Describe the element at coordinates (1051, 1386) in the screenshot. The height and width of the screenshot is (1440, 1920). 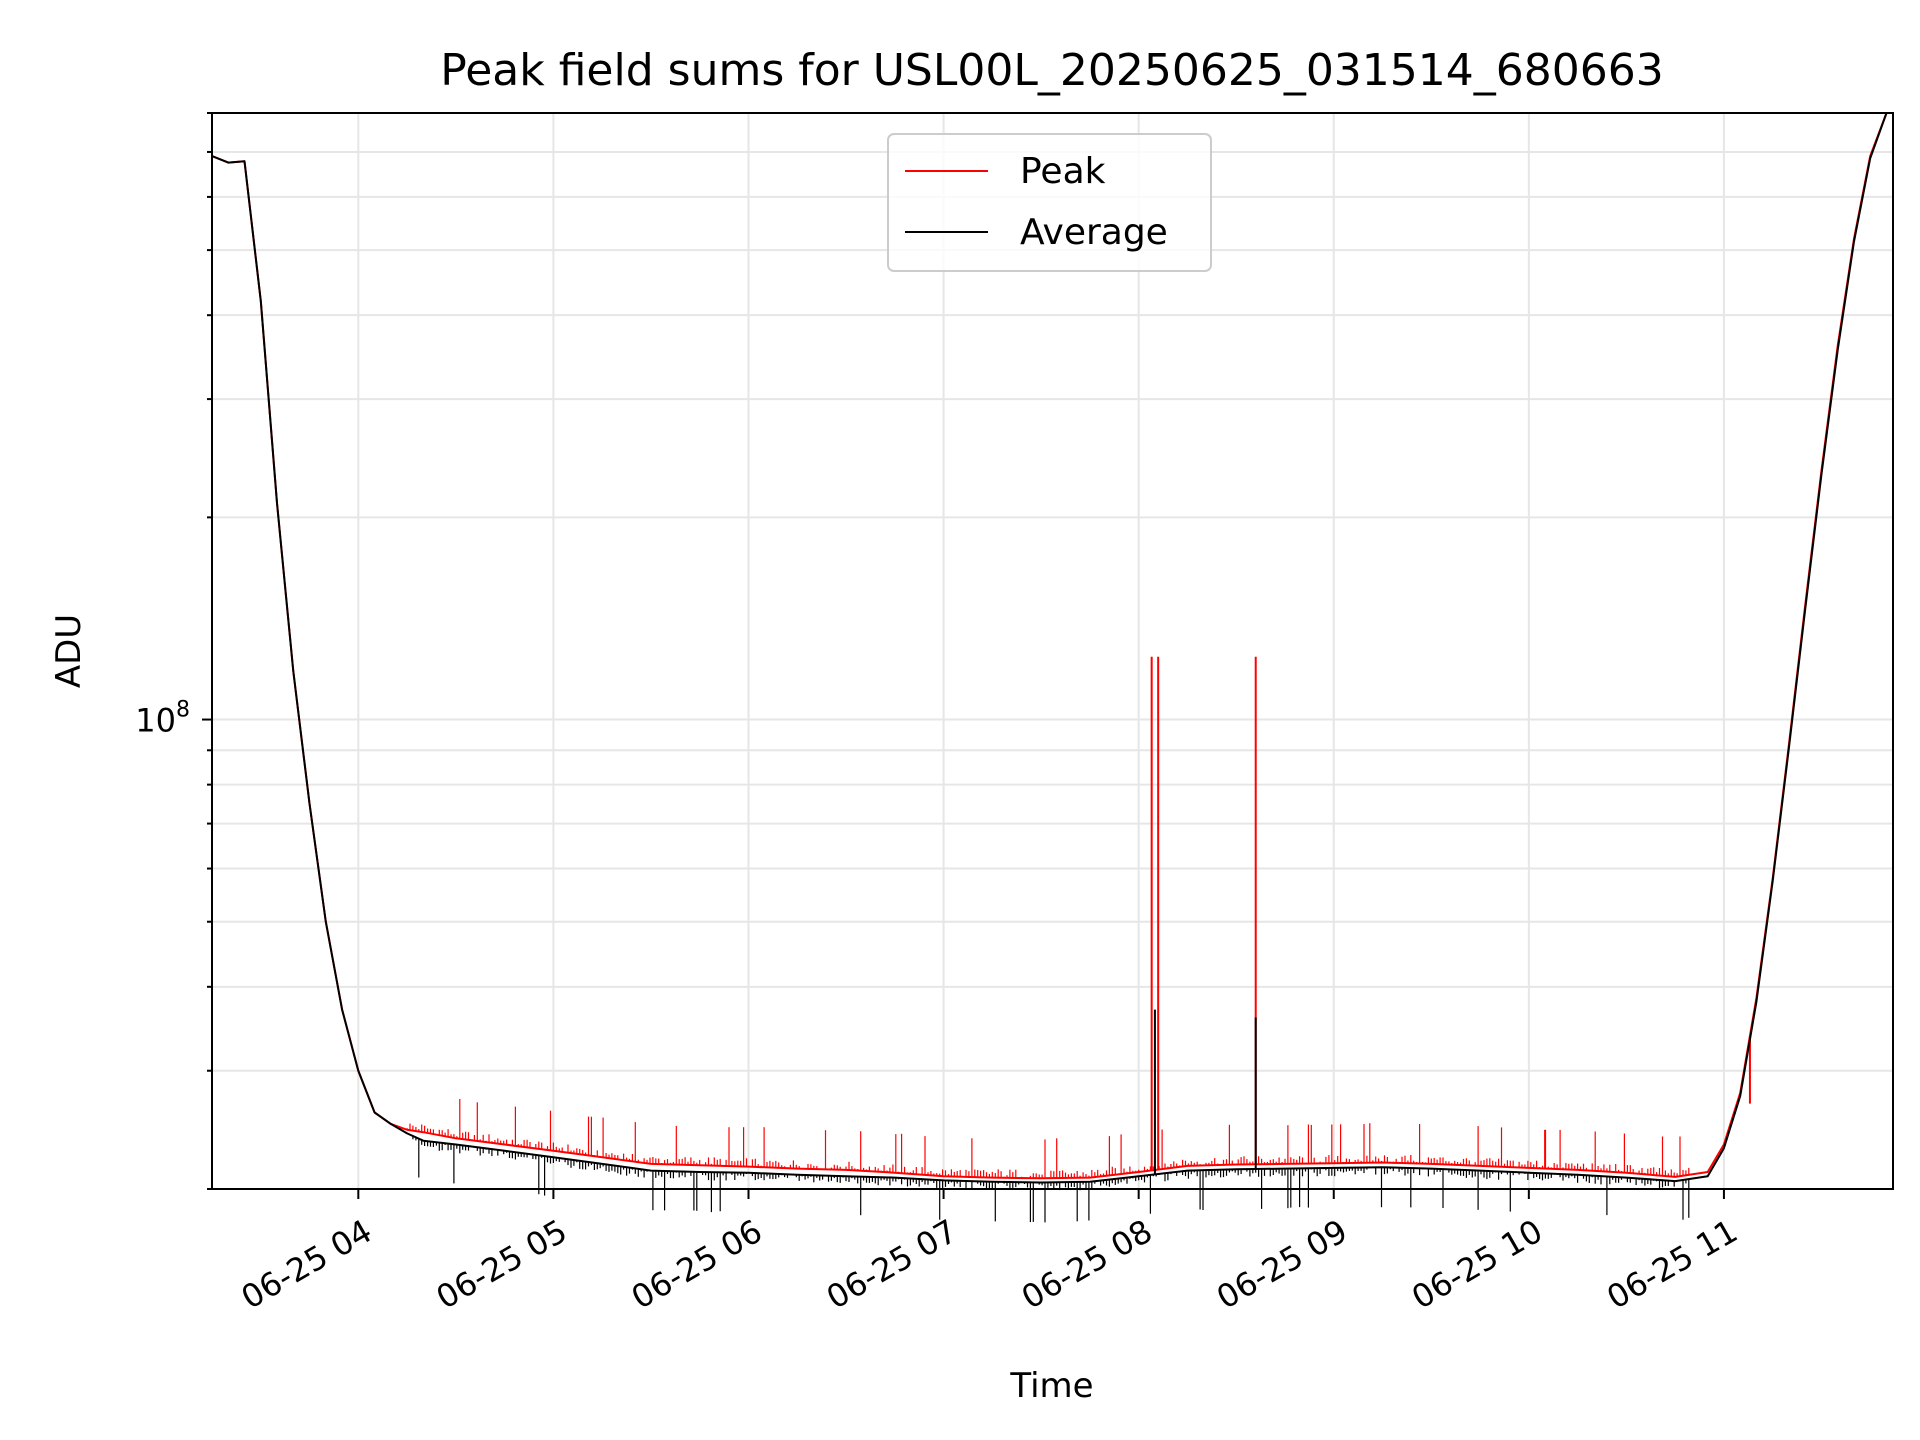
I see `x-axis-label: Time` at that location.